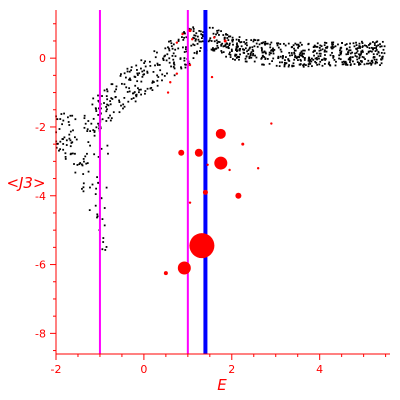  What do you see at coordinates (231, 369) in the screenshot?
I see `x-tick-label: 2` at bounding box center [231, 369].